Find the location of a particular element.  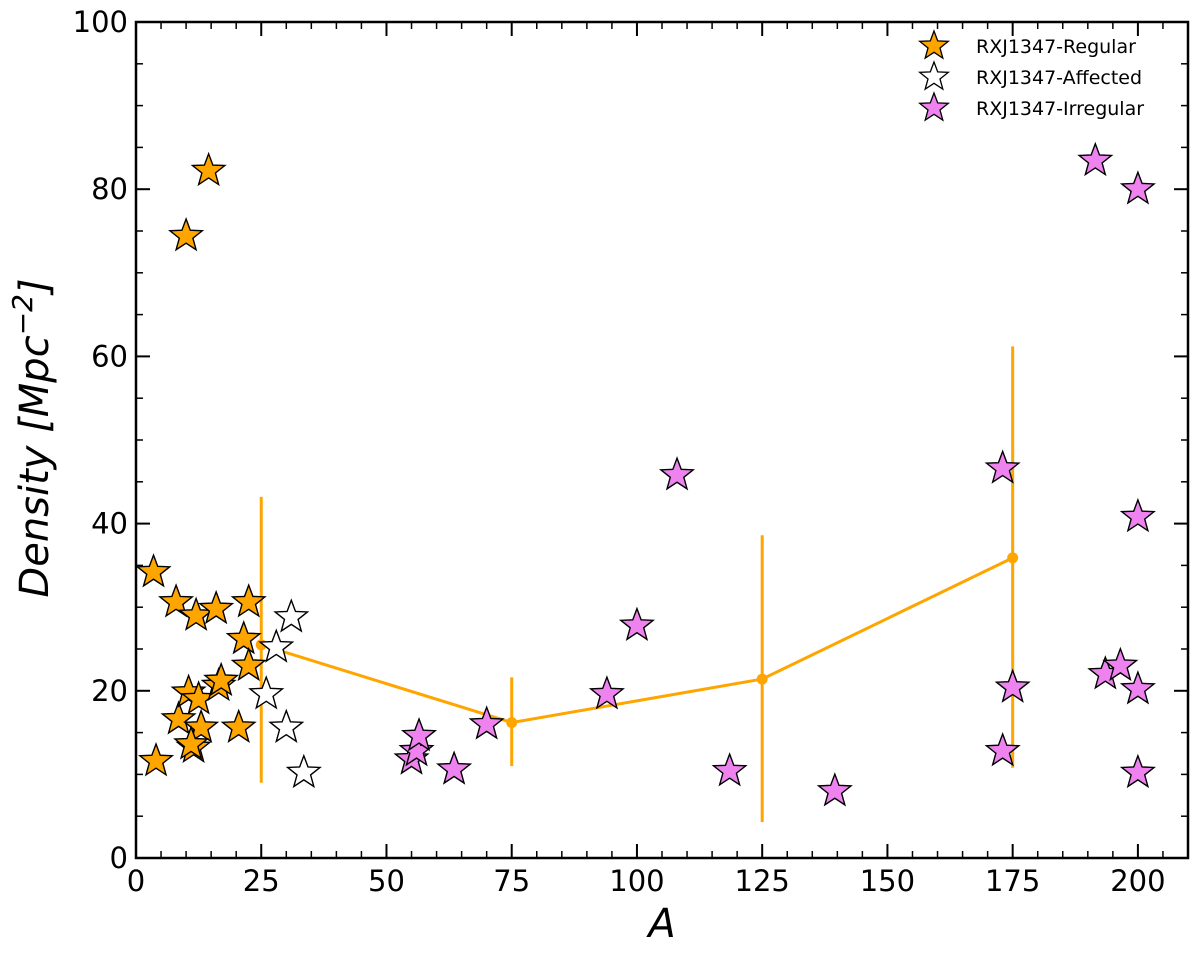

binned-line is located at coordinates (637, 640).